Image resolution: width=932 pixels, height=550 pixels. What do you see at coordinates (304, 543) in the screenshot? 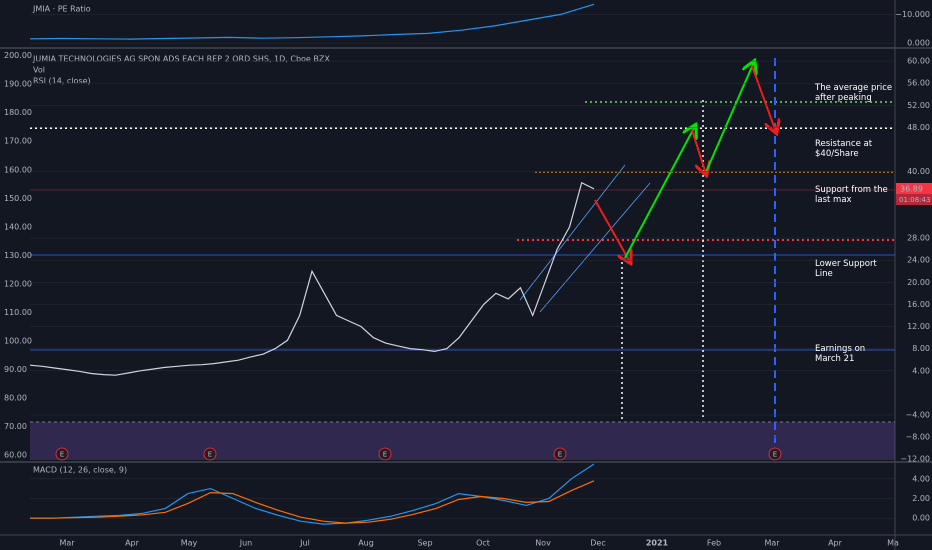
I see `x-tick-label: Jul` at bounding box center [304, 543].